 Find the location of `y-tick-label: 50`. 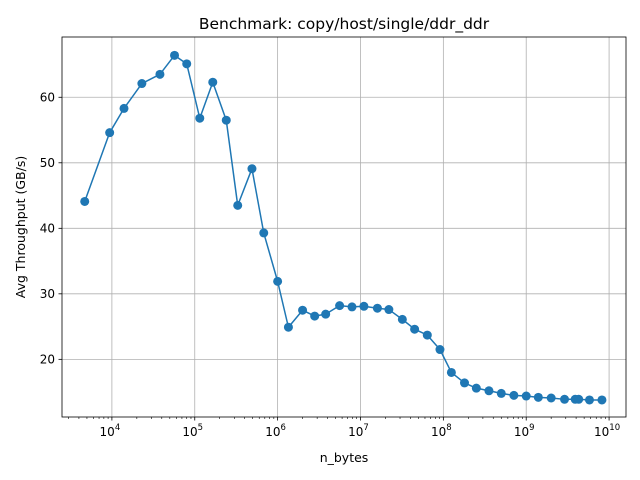

y-tick-label: 50 is located at coordinates (47, 163).